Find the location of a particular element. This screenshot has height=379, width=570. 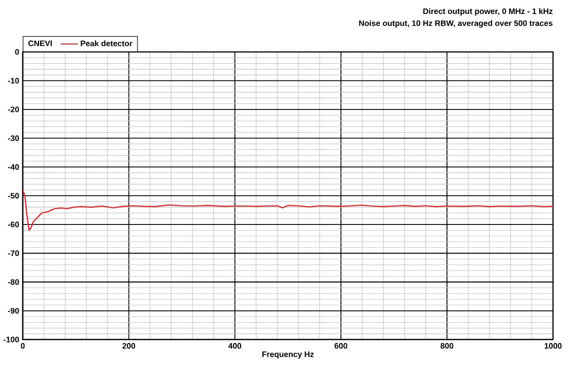

line-series is located at coordinates (288, 210).